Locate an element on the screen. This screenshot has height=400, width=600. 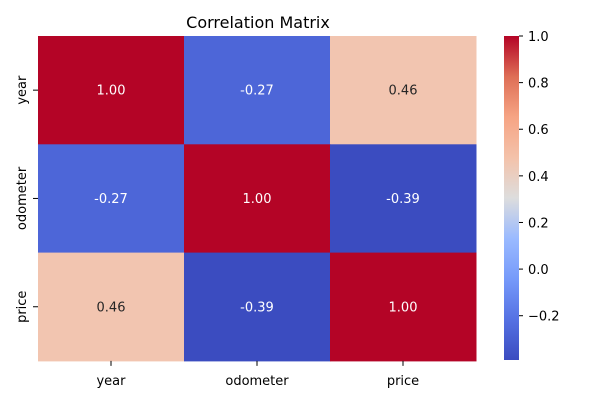
x-axis: year odometer price is located at coordinates (257, 374).